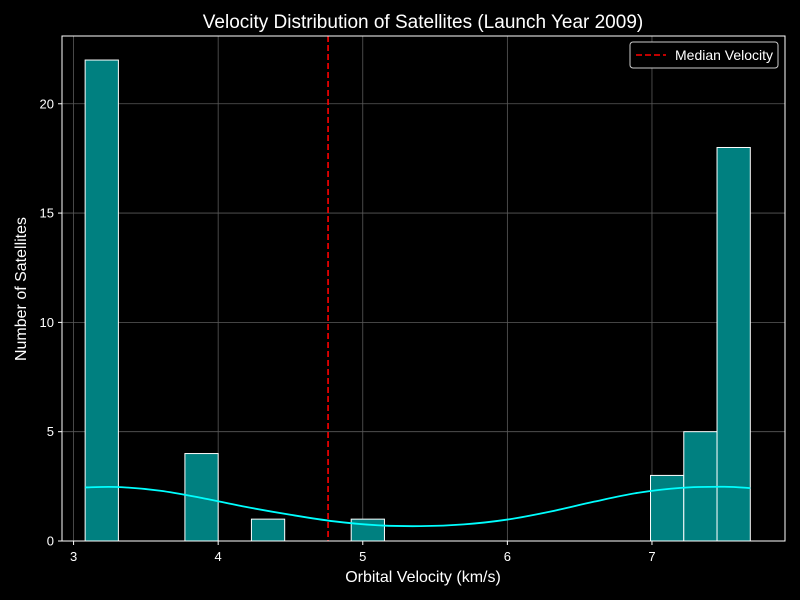 The image size is (800, 600). I want to click on y-tick-label: 10, so click(47, 322).